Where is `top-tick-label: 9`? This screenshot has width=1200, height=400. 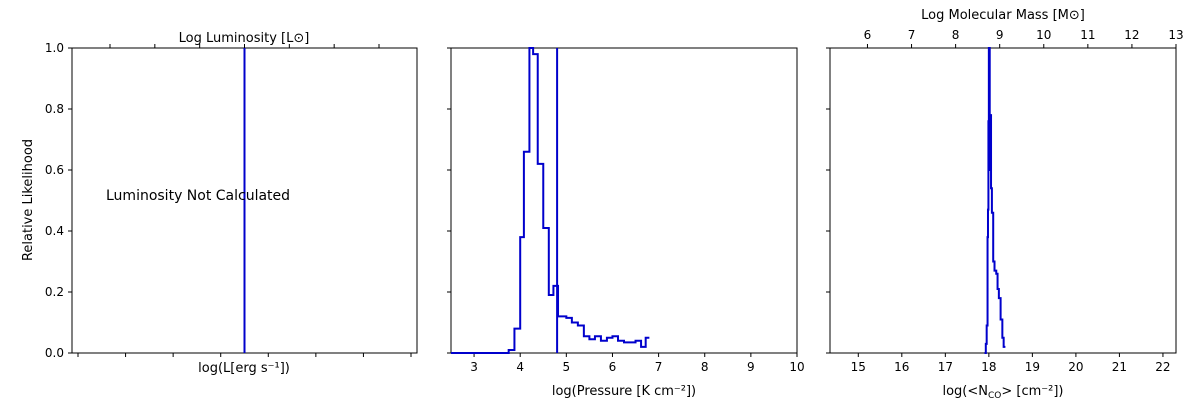
top-tick-label: 9 is located at coordinates (1000, 35).